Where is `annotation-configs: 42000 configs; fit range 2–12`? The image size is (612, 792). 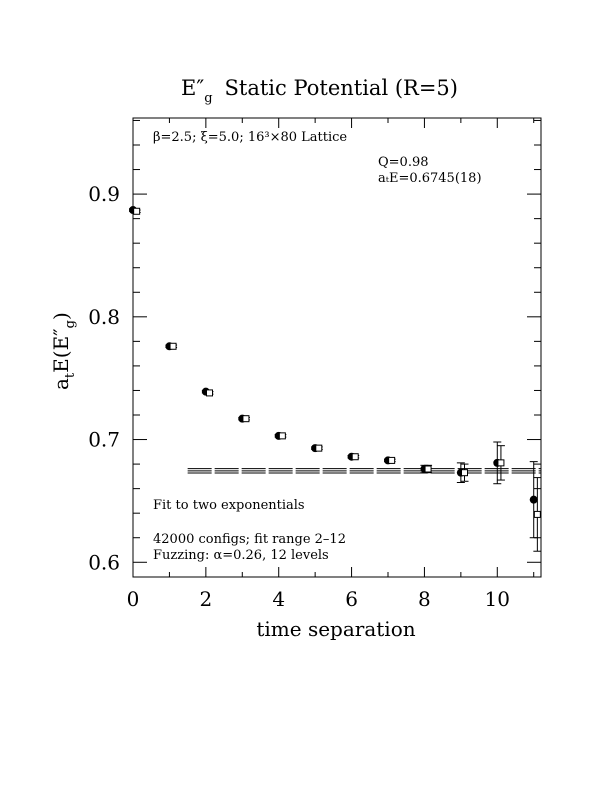
annotation-configs: 42000 configs; fit range 2–12 is located at coordinates (249, 539).